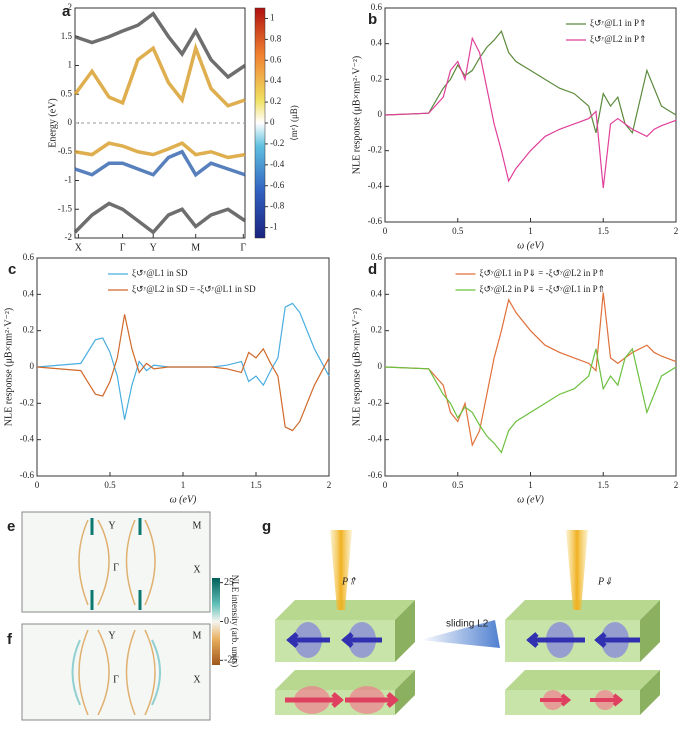 The width and height of the screenshot is (685, 729). I want to click on colorbar-label: ⟨mᶻ⟩ (μB), so click(294, 123).